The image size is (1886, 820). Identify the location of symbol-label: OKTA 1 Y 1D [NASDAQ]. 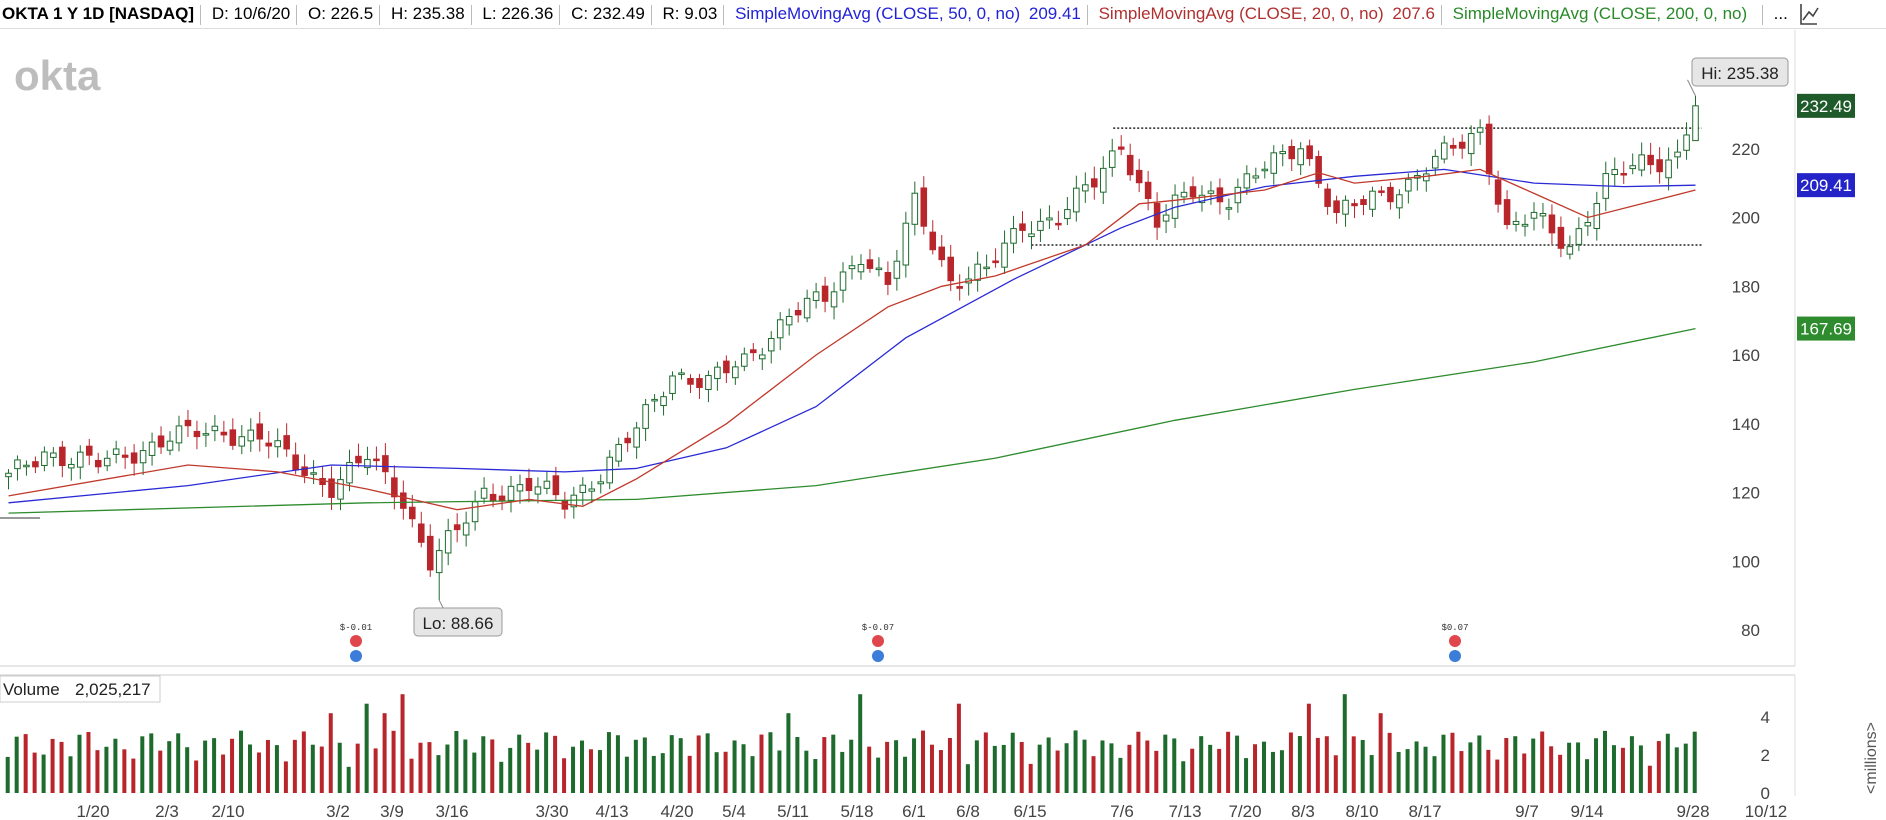
(98, 13).